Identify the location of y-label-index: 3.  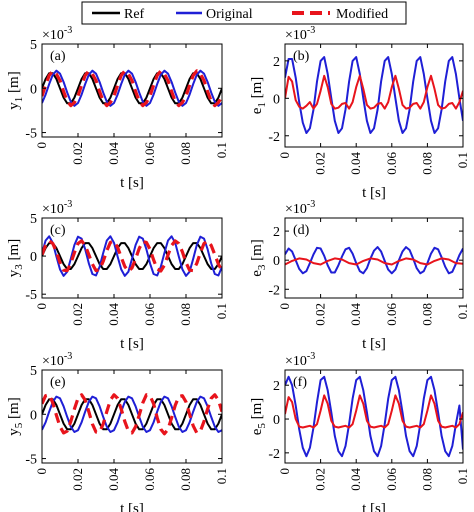
(19, 267).